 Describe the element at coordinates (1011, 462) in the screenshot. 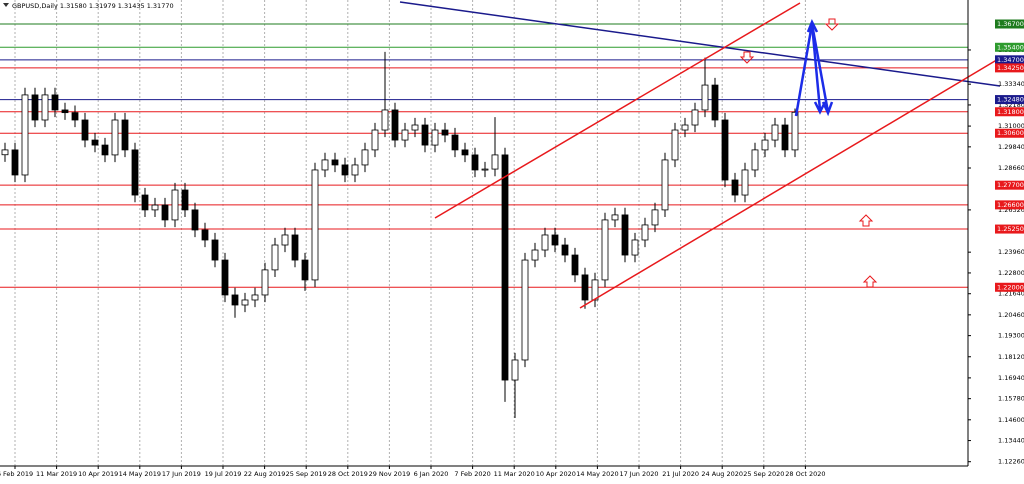

I see `y-tick-label: 1.12260` at that location.